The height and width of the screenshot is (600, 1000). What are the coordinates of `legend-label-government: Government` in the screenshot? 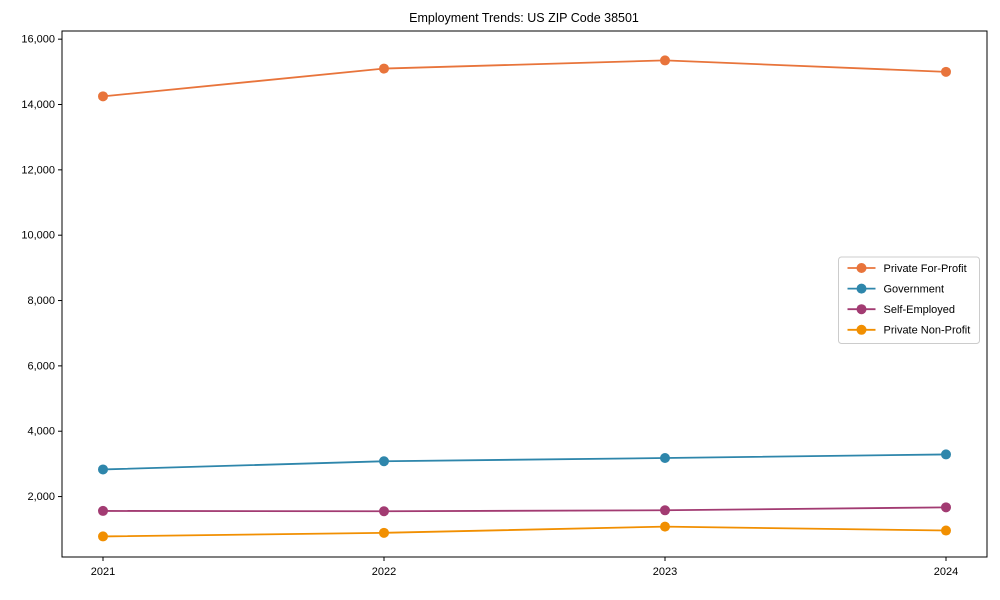 It's located at (914, 289).